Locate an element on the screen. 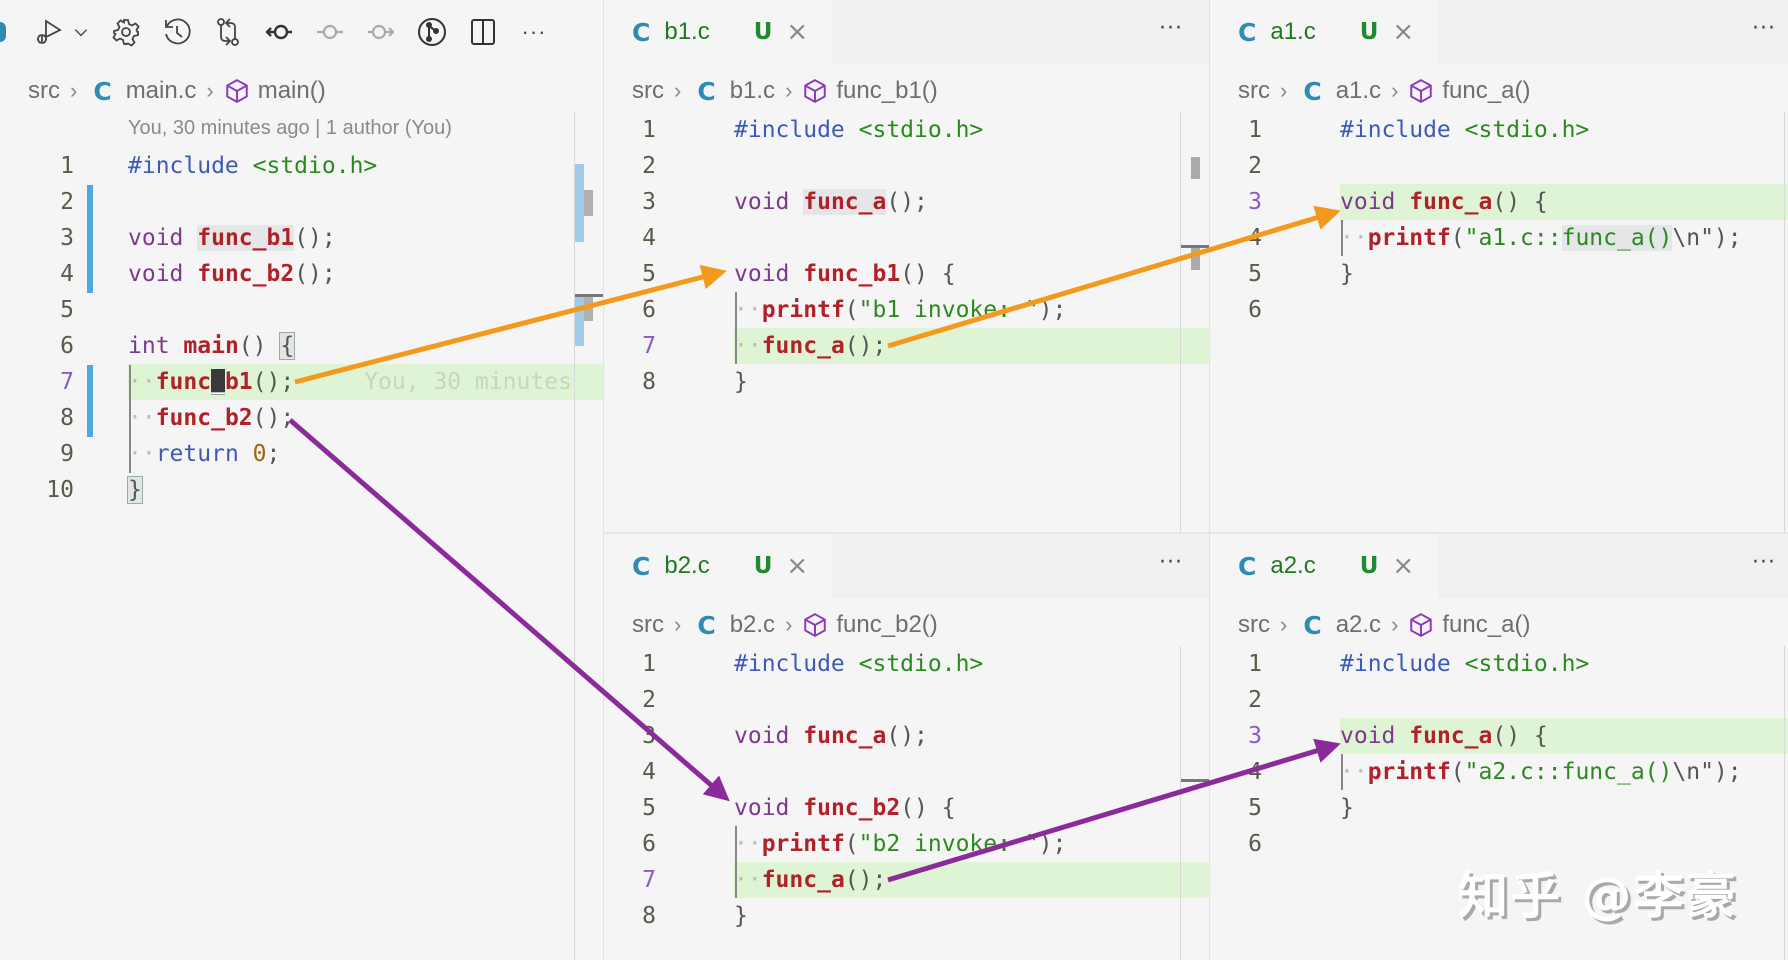 This screenshot has height=960, width=1788. blame-codelens: You, 30 minutes ago | 1 author (You) is located at coordinates (290, 128).